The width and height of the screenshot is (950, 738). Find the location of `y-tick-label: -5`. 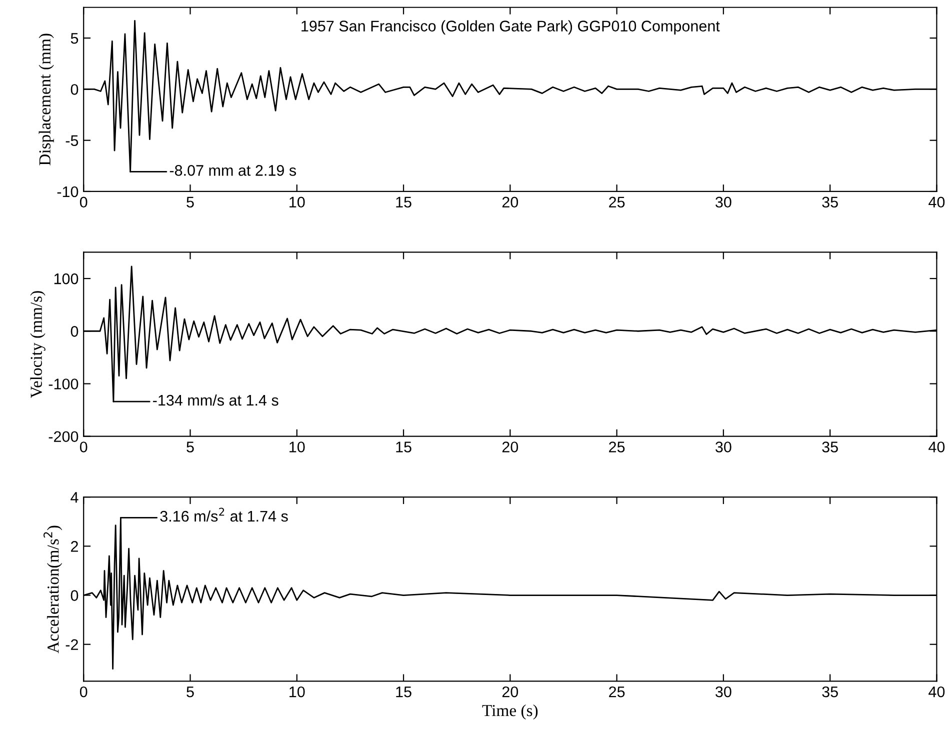

y-tick-label: -5 is located at coordinates (72, 140).